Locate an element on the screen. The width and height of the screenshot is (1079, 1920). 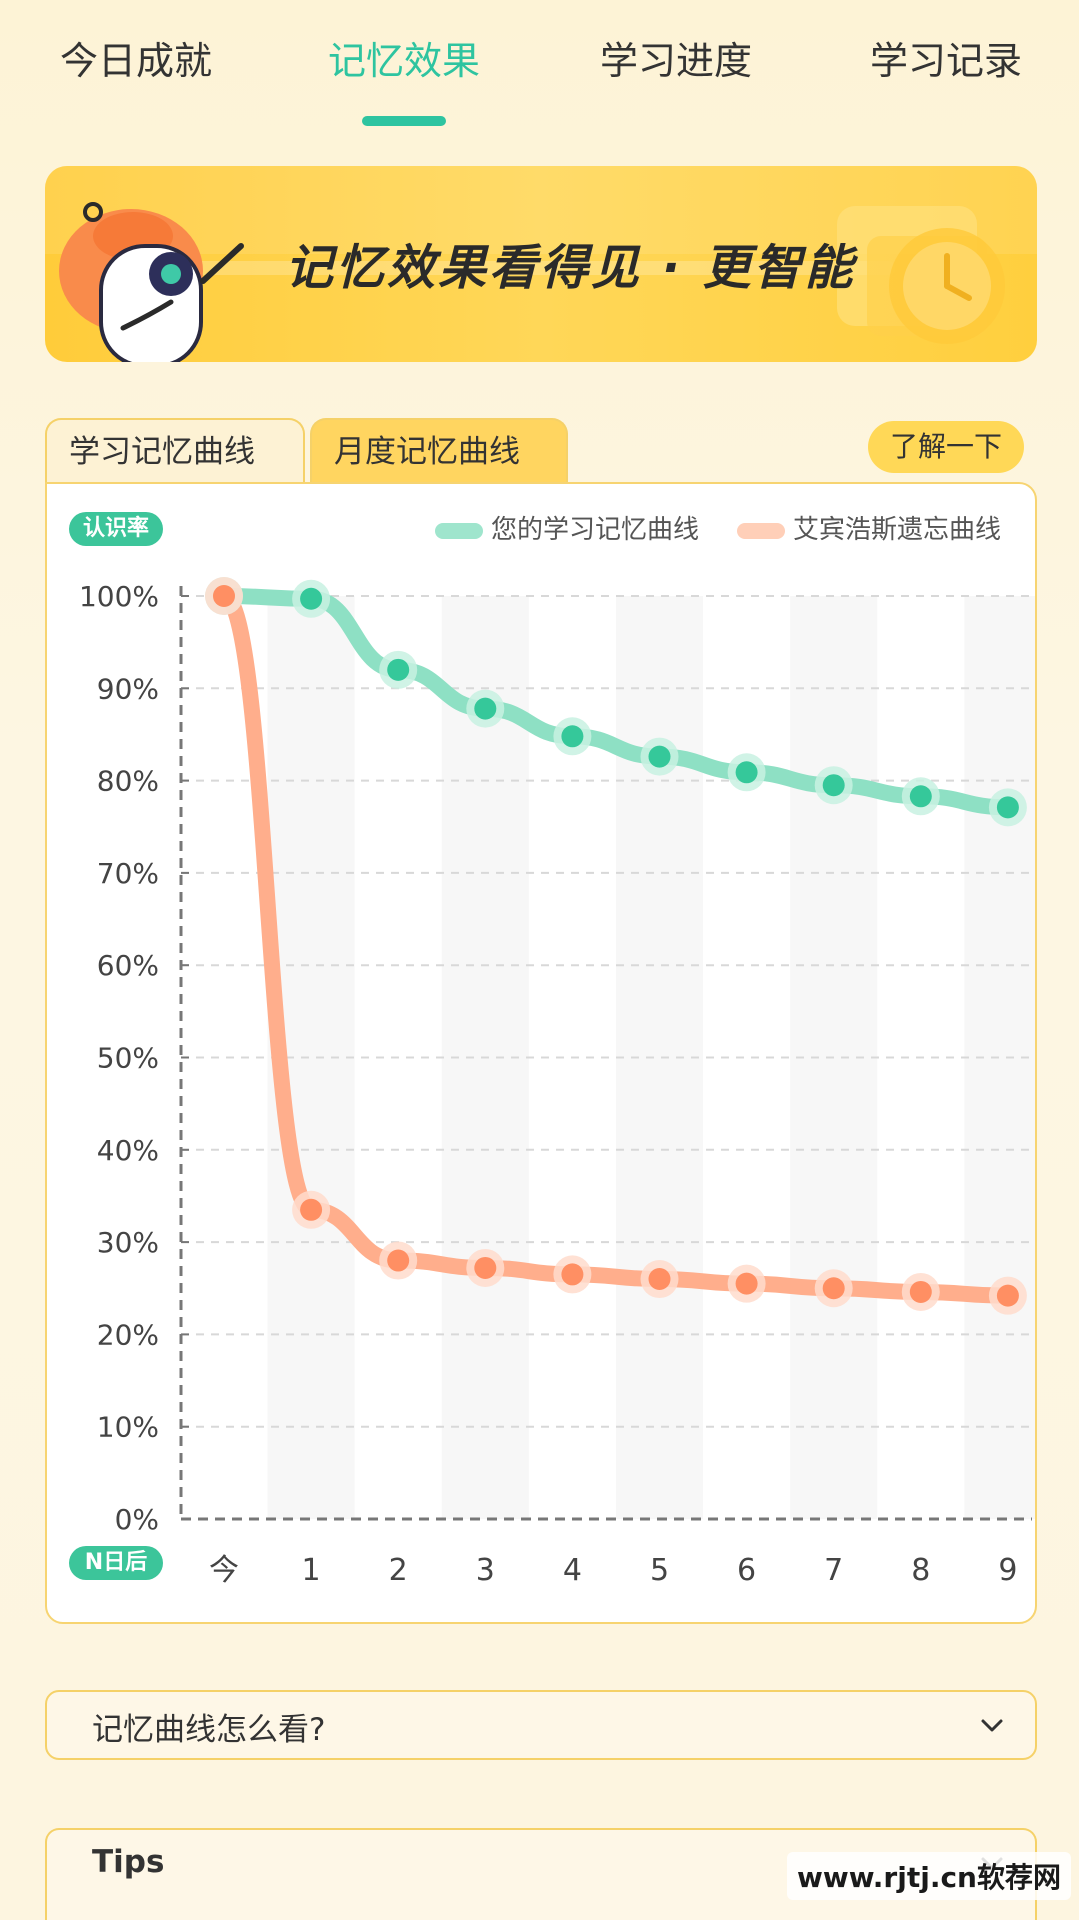
clock-decoration-icon is located at coordinates (921, 275).